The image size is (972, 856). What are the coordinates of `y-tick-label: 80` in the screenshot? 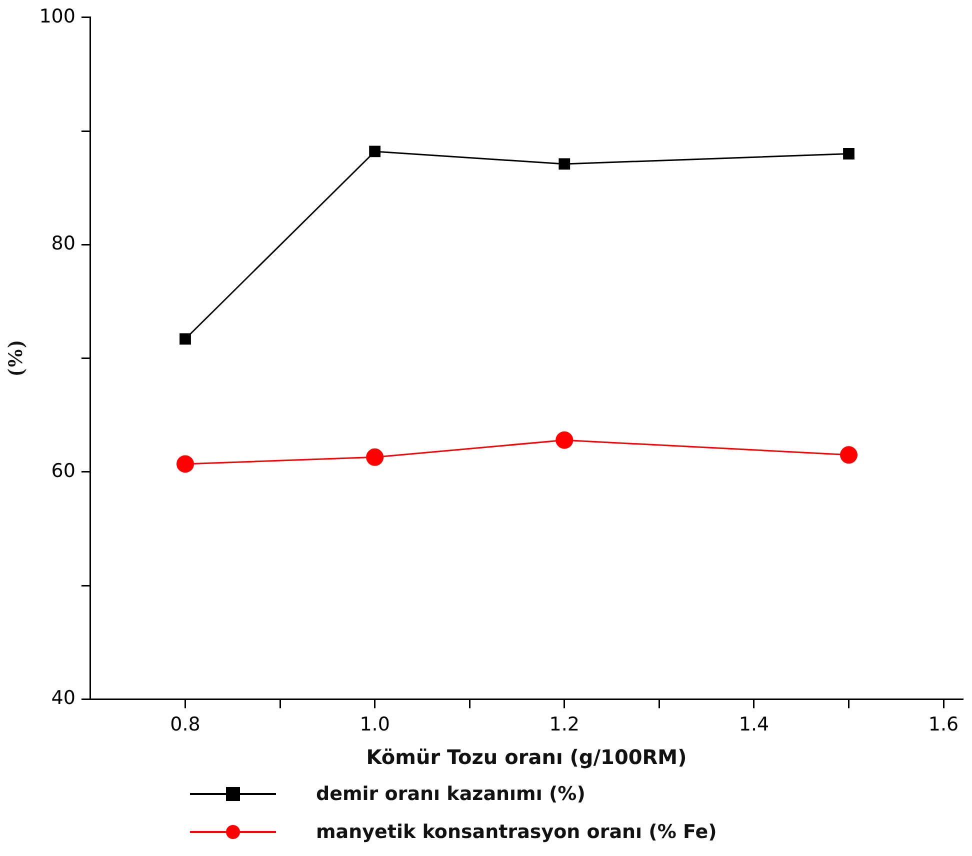 It's located at (63, 243).